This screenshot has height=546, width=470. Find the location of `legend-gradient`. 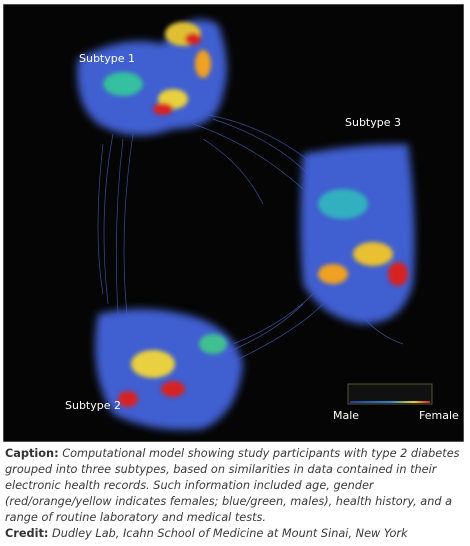

legend-gradient is located at coordinates (390, 402).